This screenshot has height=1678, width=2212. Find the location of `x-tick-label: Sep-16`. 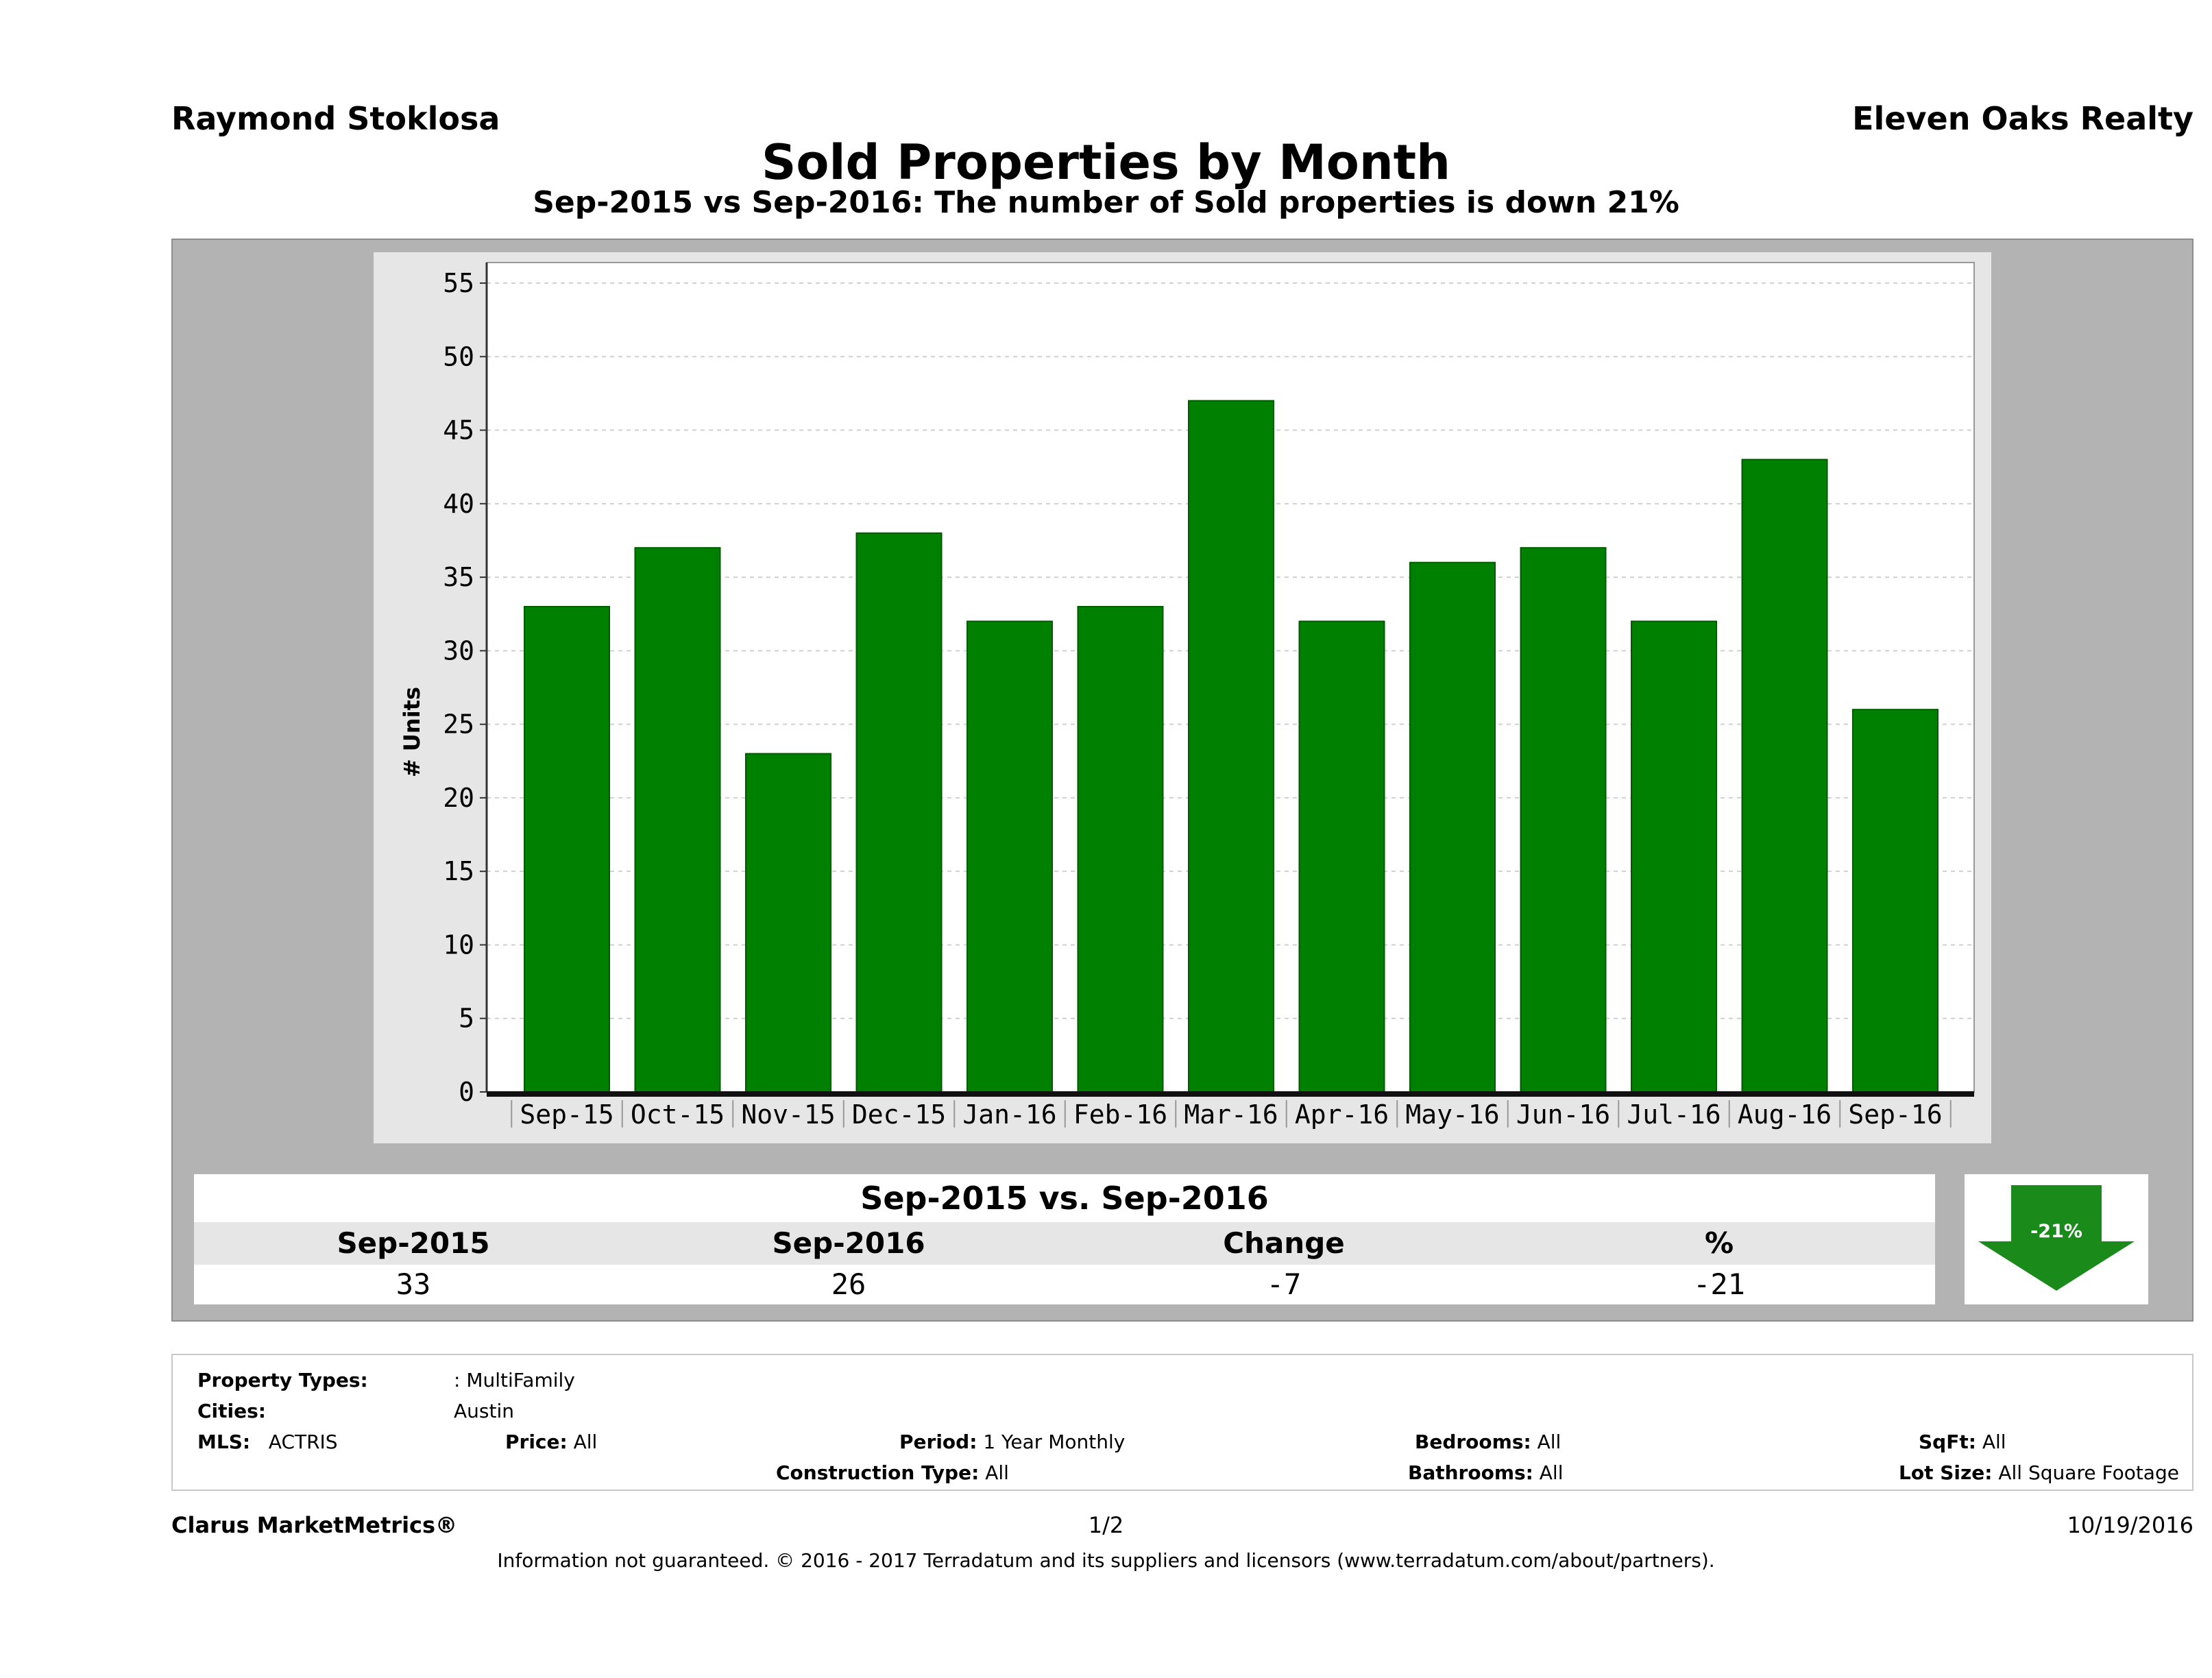

x-tick-label: Sep-16 is located at coordinates (1895, 1114).